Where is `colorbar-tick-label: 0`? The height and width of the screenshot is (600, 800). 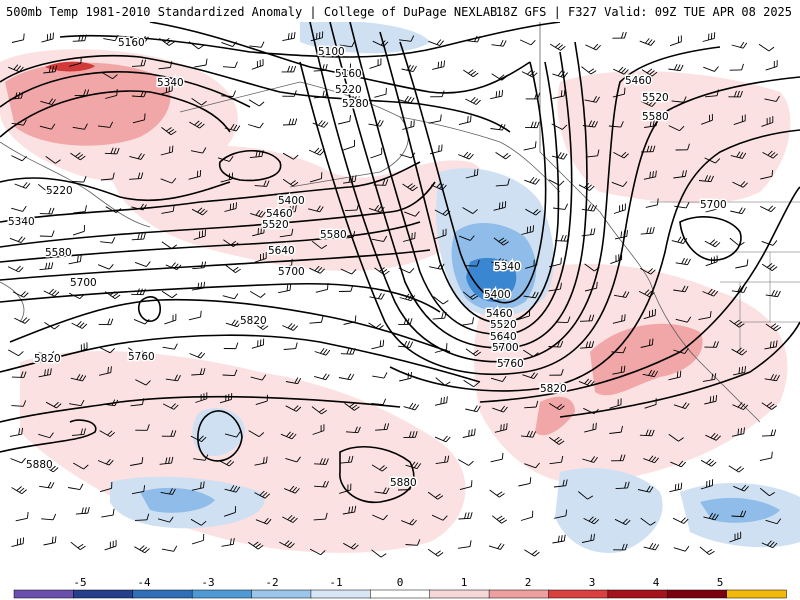
colorbar-tick-label: 0 is located at coordinates (400, 582).